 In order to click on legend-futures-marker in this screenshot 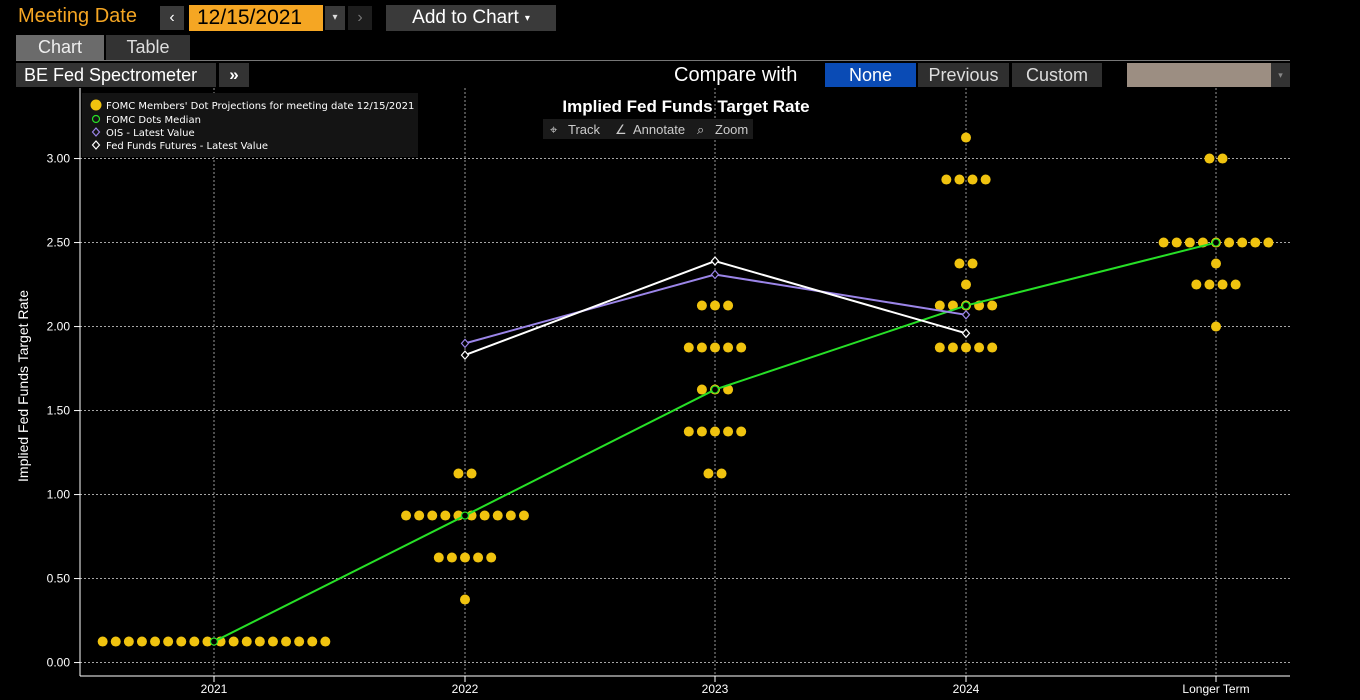, I will do `click(96, 145)`.